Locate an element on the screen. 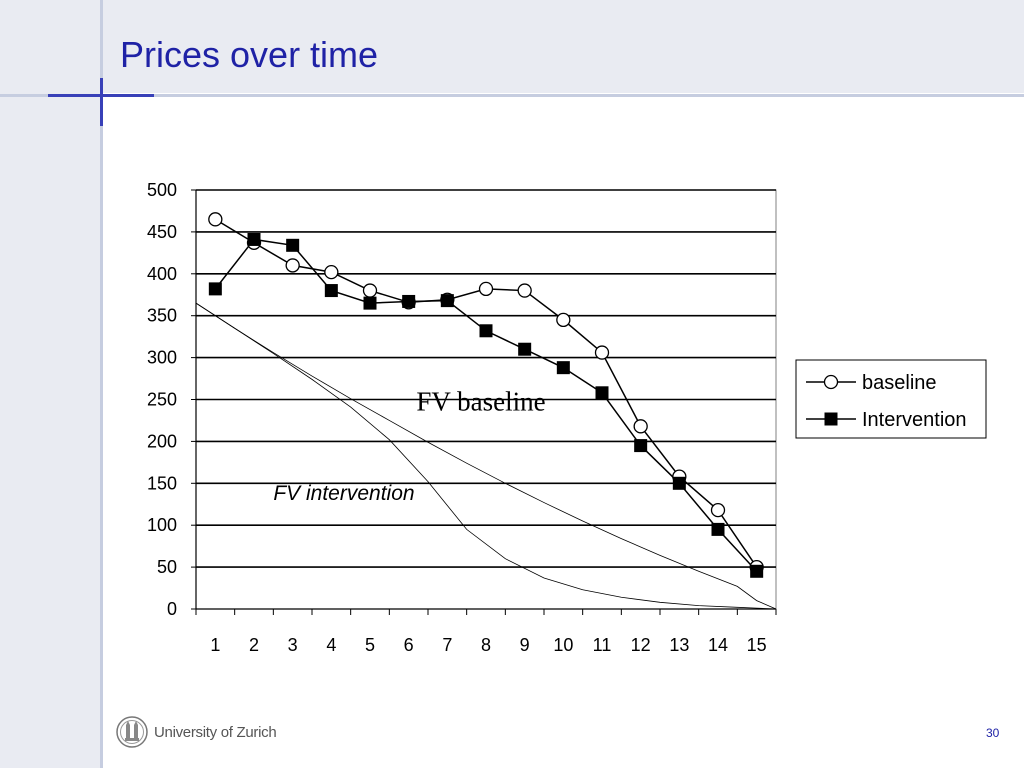  x-tick-label: 4 is located at coordinates (331, 645).